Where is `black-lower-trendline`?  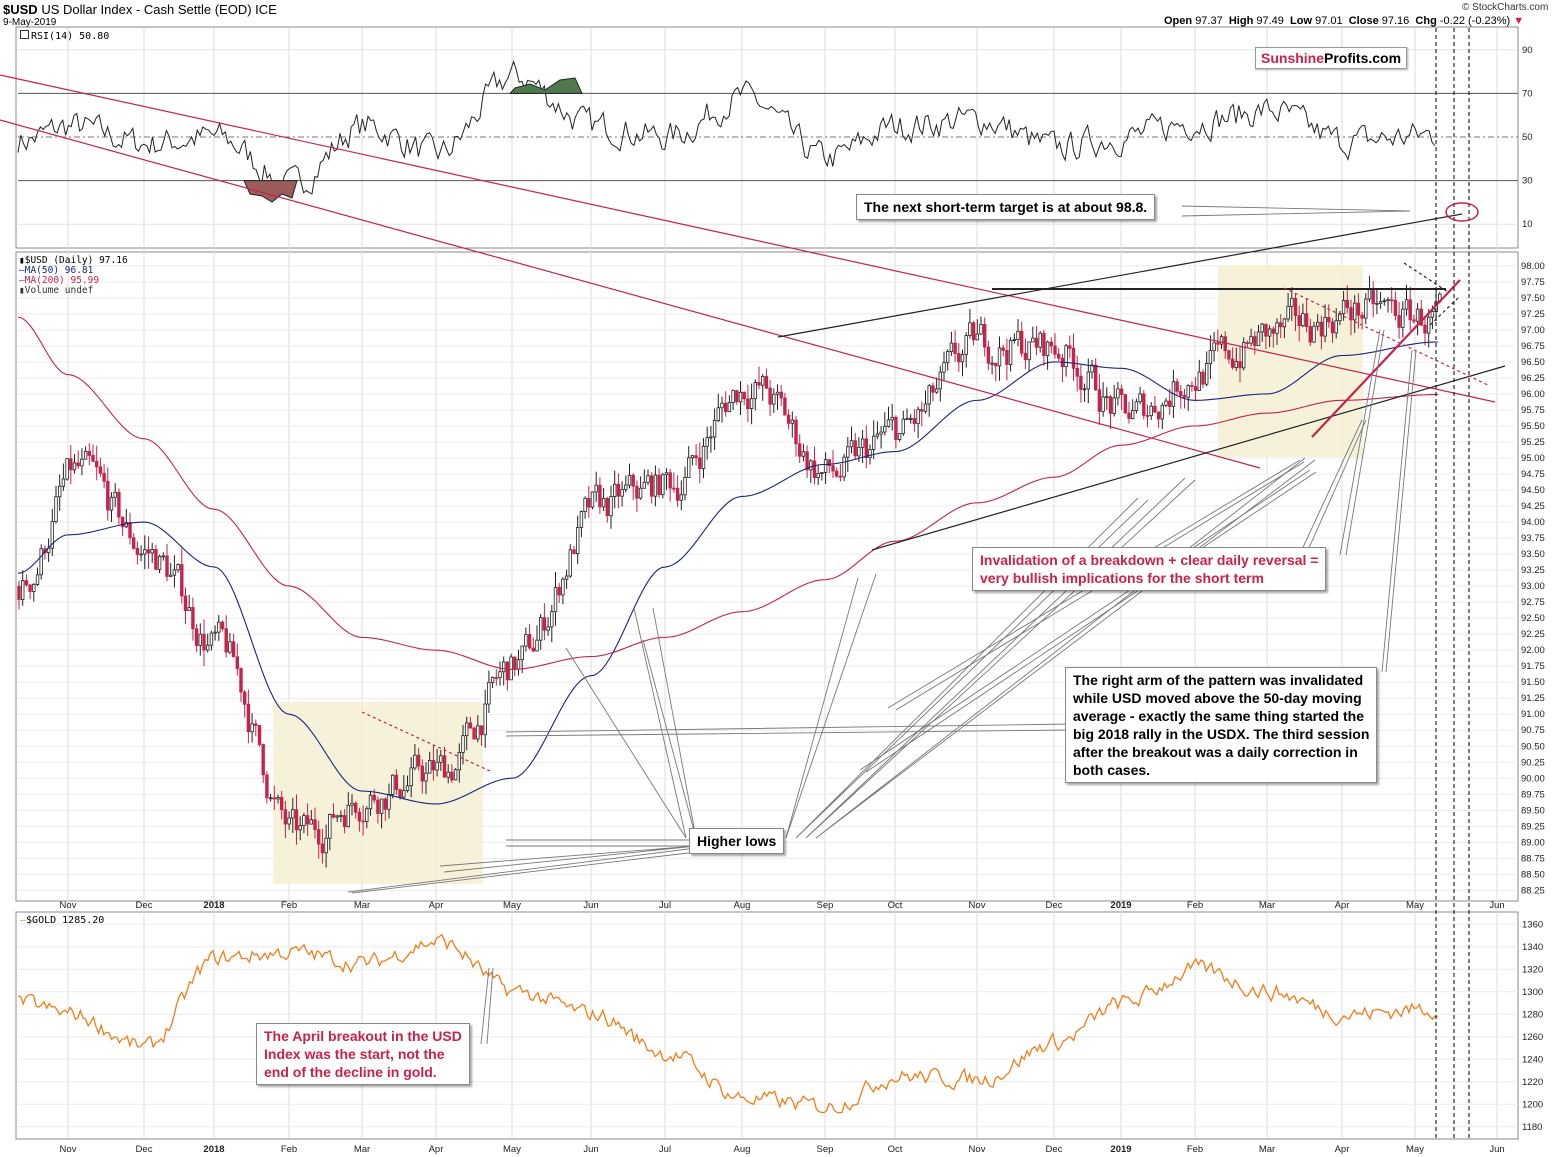 black-lower-trendline is located at coordinates (1188, 458).